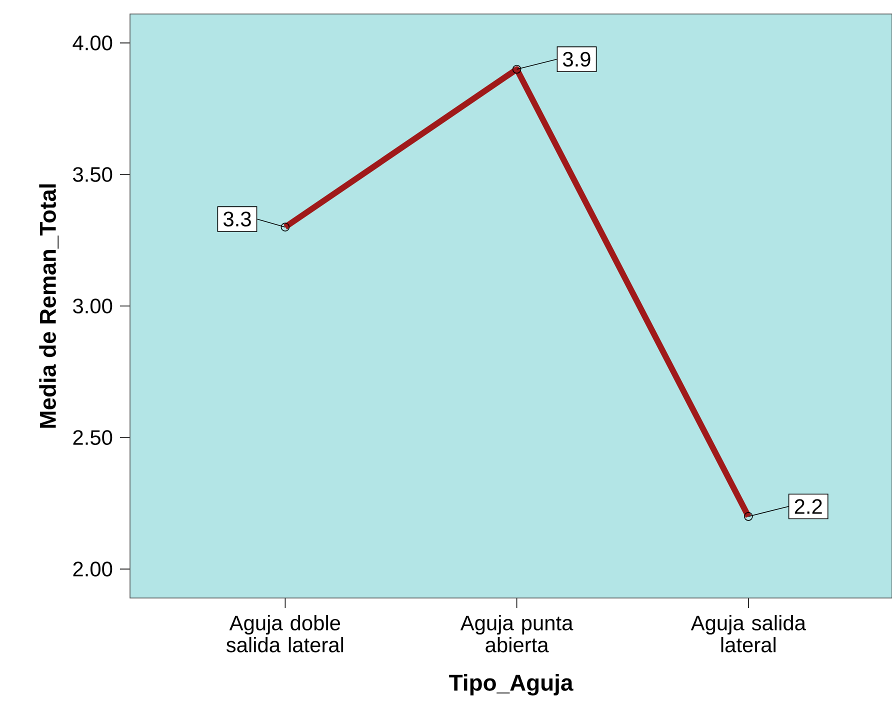 This screenshot has width=892, height=721. I want to click on y-axis-title: Media de Reman_Total, so click(49, 306).